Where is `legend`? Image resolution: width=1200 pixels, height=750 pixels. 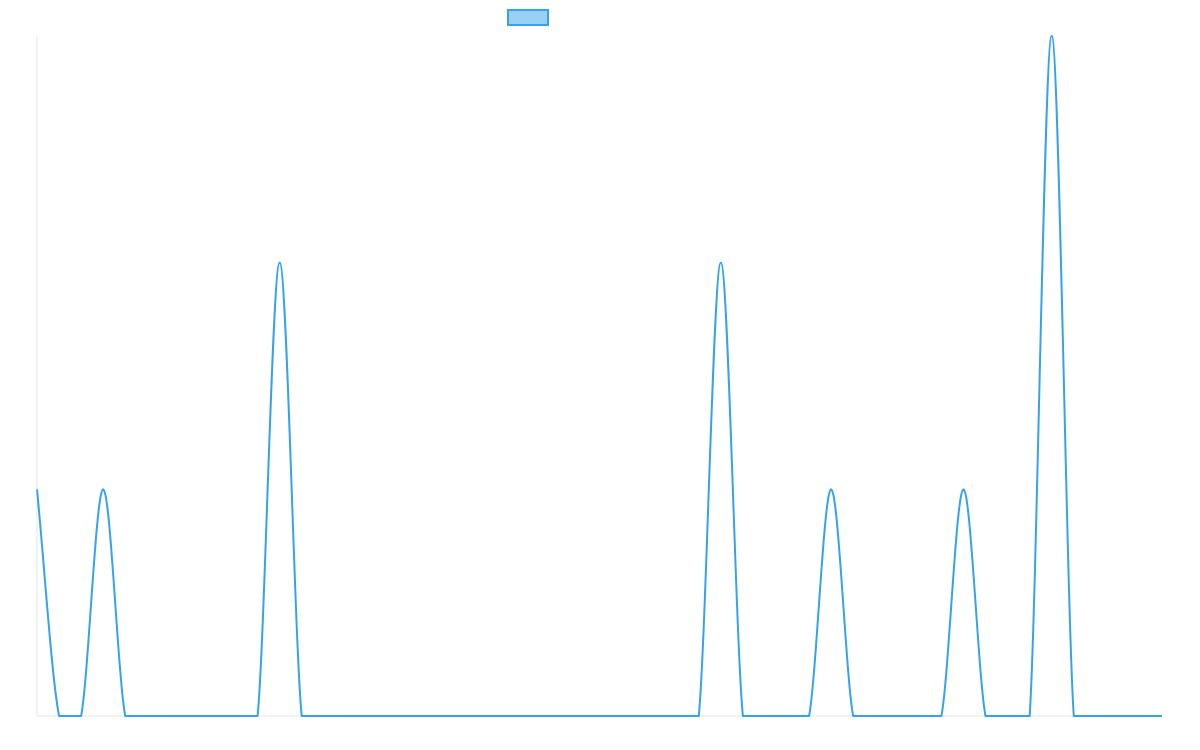 legend is located at coordinates (528, 17).